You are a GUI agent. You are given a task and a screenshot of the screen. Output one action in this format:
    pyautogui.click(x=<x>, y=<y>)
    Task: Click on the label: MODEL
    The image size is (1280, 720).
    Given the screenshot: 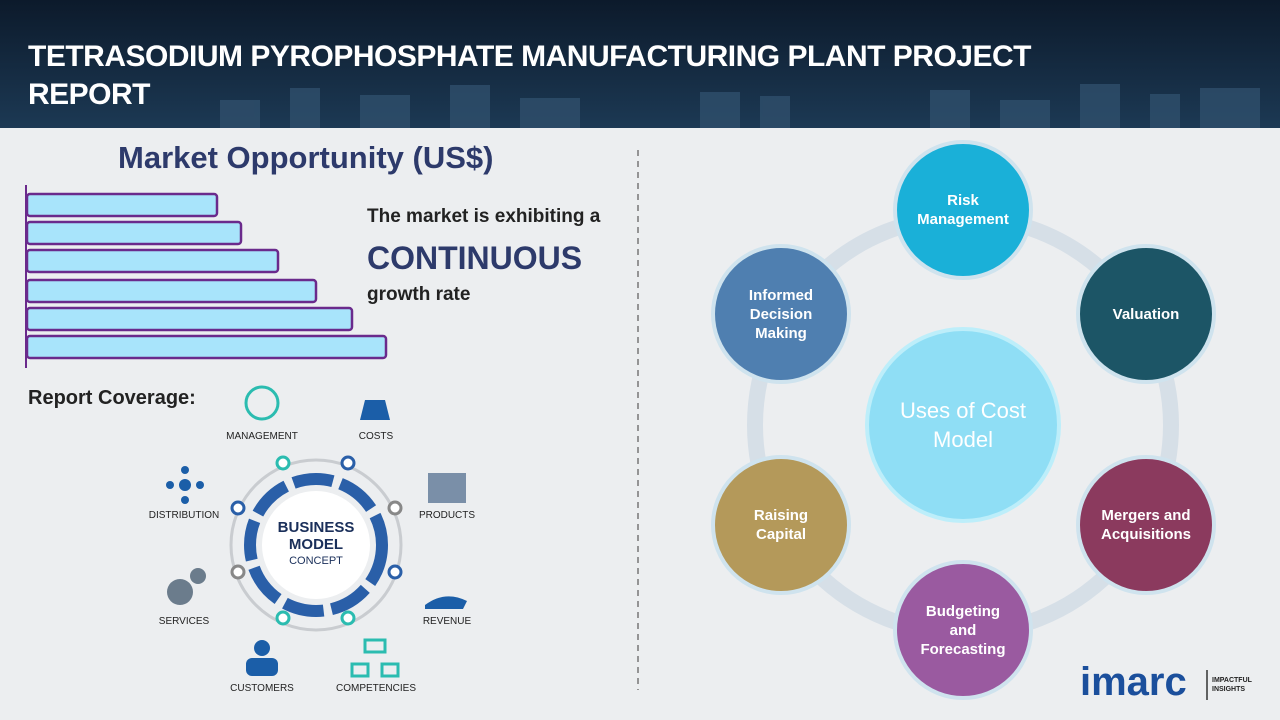 What is the action you would take?
    pyautogui.click(x=316, y=544)
    